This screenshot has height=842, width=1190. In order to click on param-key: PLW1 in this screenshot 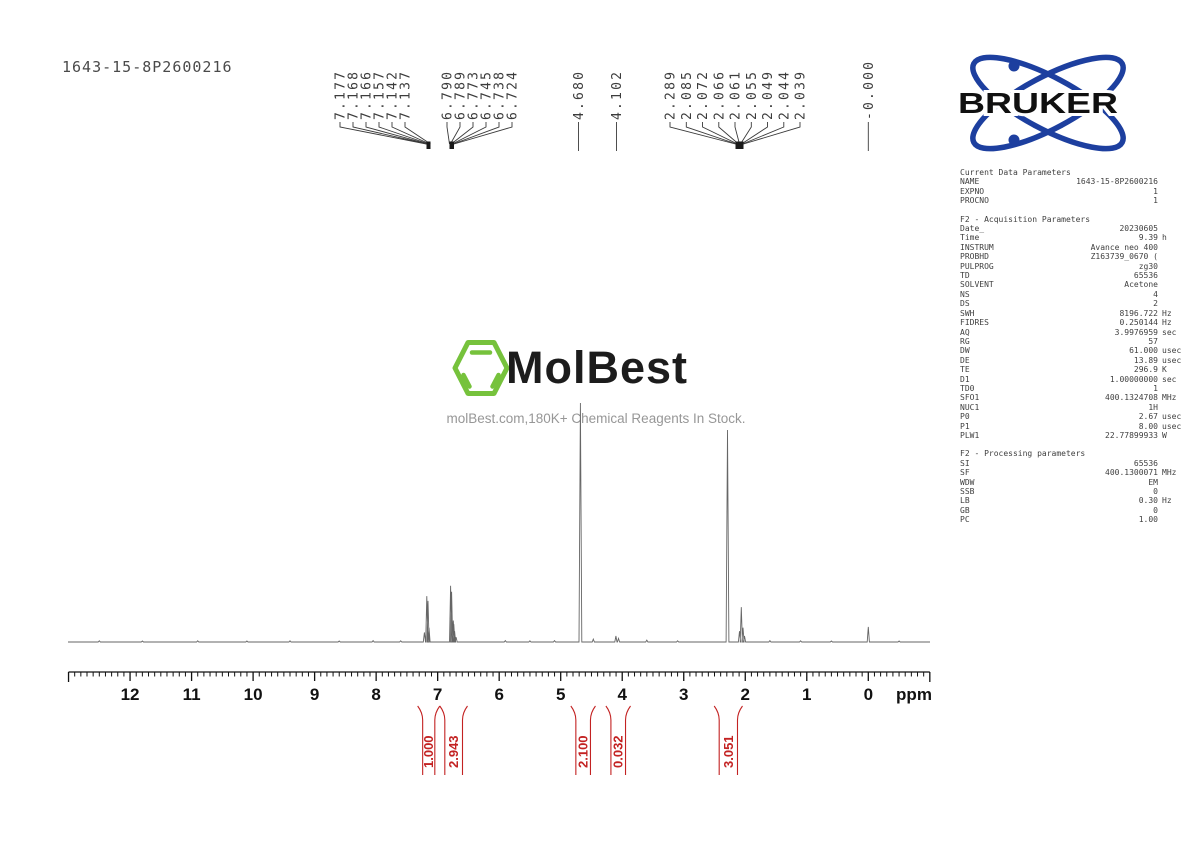, I will do `click(970, 435)`.